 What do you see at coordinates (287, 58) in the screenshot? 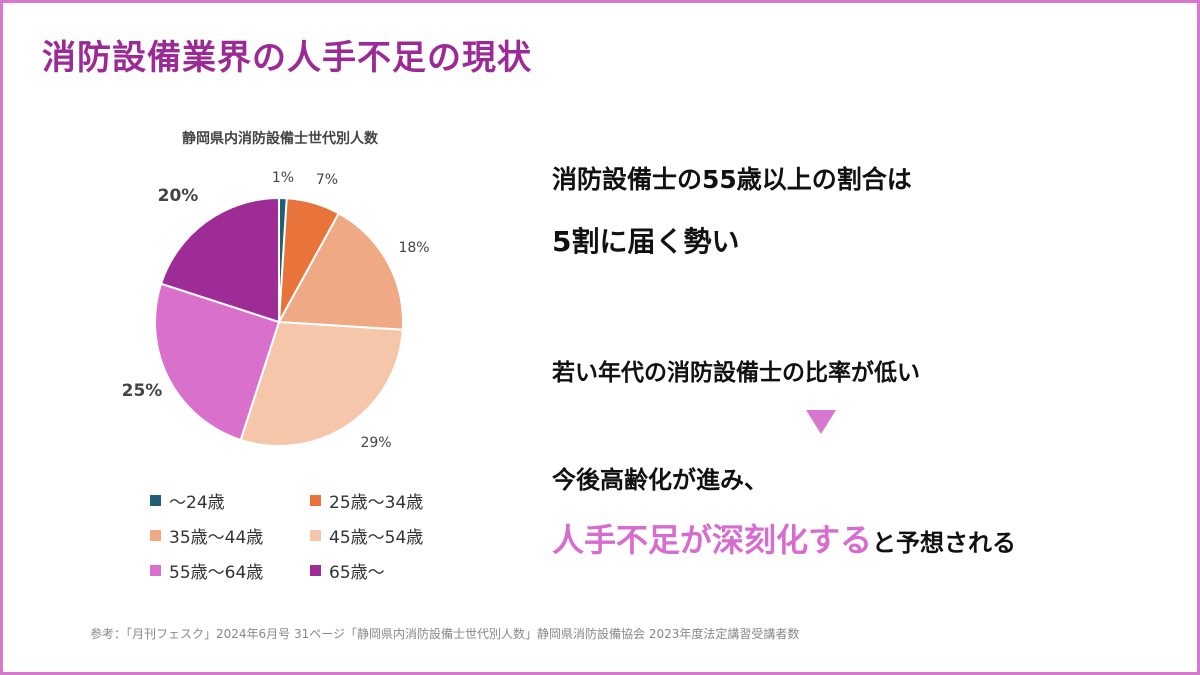
I see `page-title: 消防設備業界の人手不足の現状` at bounding box center [287, 58].